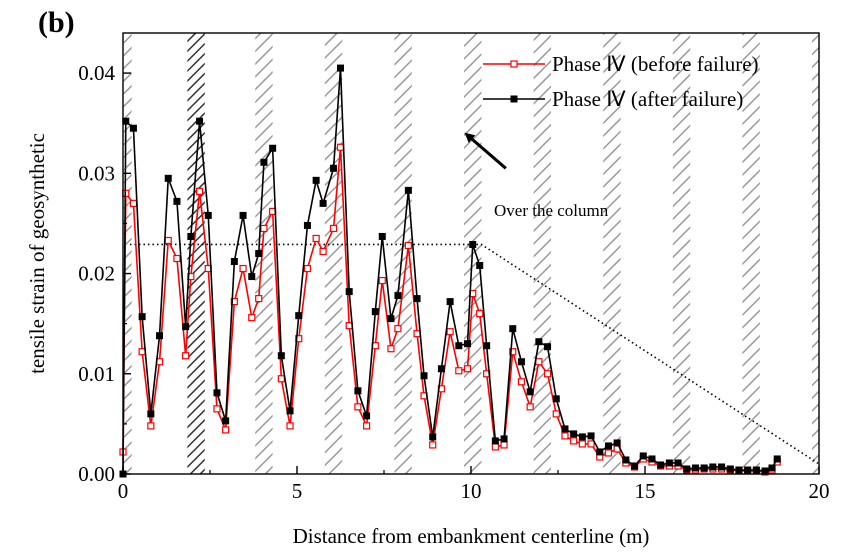 The height and width of the screenshot is (553, 841). Describe the element at coordinates (647, 99) in the screenshot. I see `legend-label: Phase Ⅳ (after failure)` at that location.